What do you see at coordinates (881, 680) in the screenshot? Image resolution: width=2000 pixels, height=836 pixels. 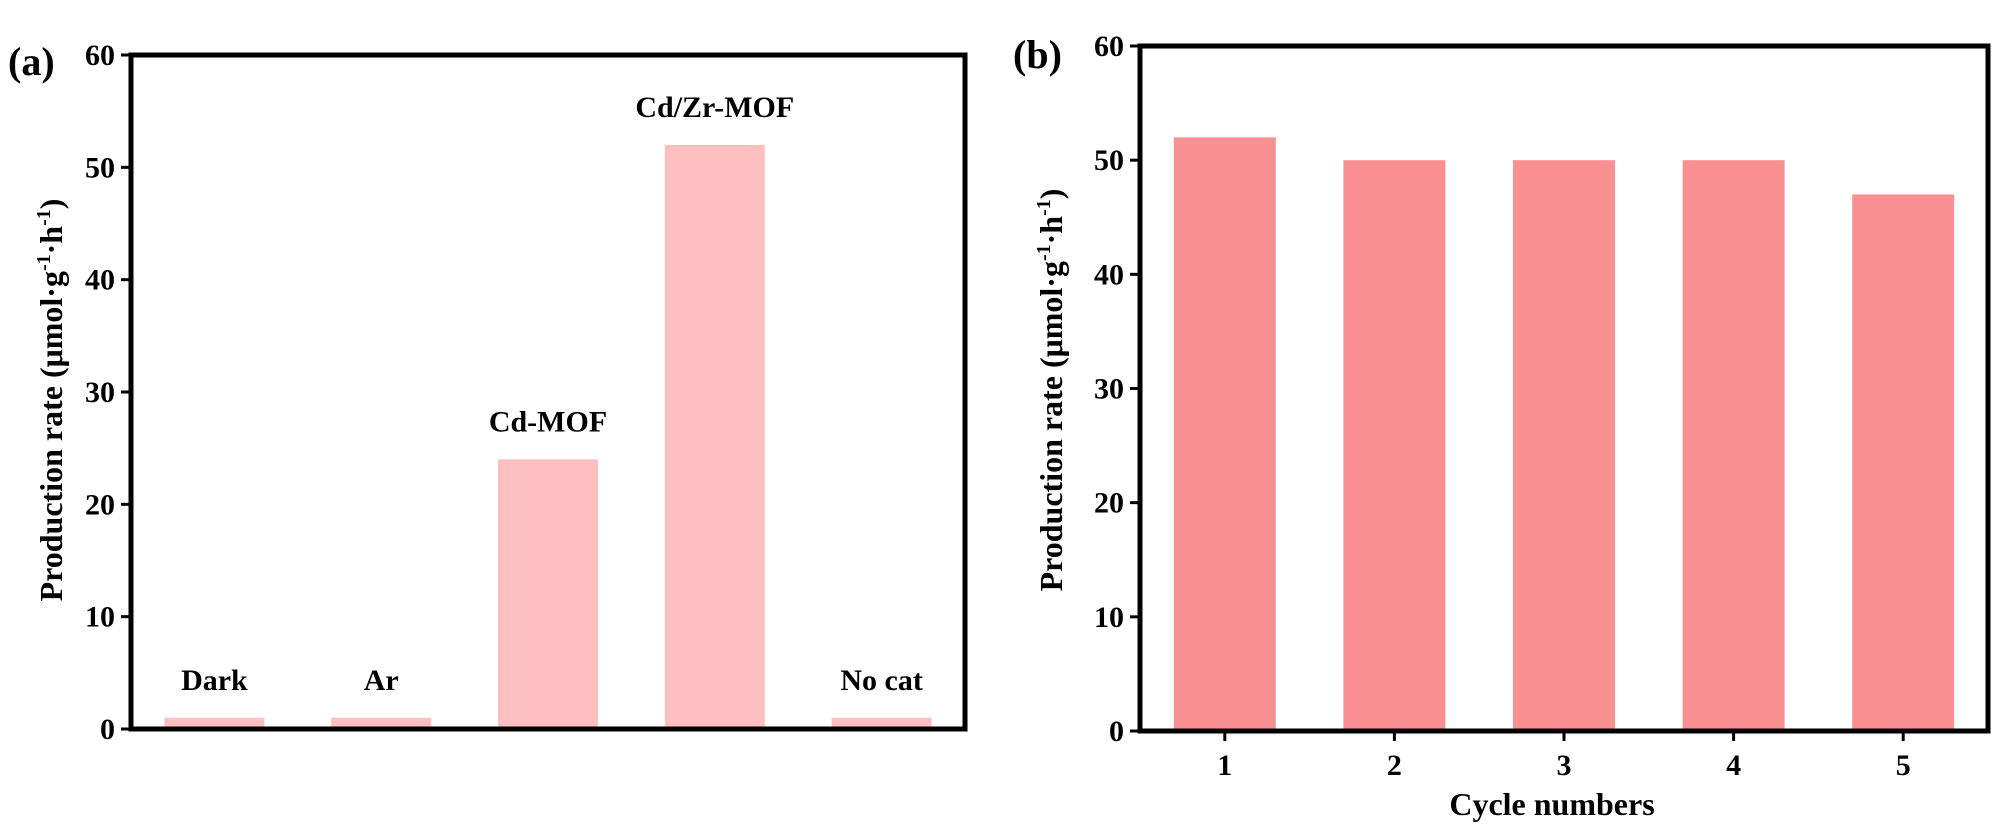 I see `panel-a-bar-label: No cat` at bounding box center [881, 680].